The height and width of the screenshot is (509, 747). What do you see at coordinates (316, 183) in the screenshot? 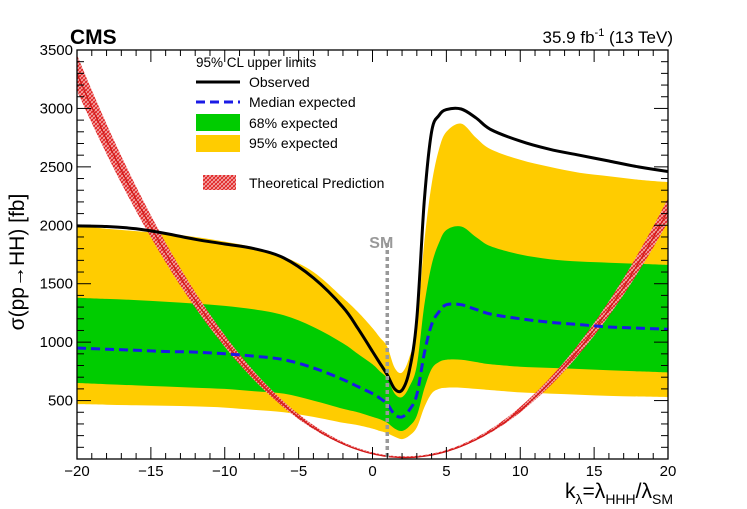
I see `legend-theory: Theoretical Prediction` at bounding box center [316, 183].